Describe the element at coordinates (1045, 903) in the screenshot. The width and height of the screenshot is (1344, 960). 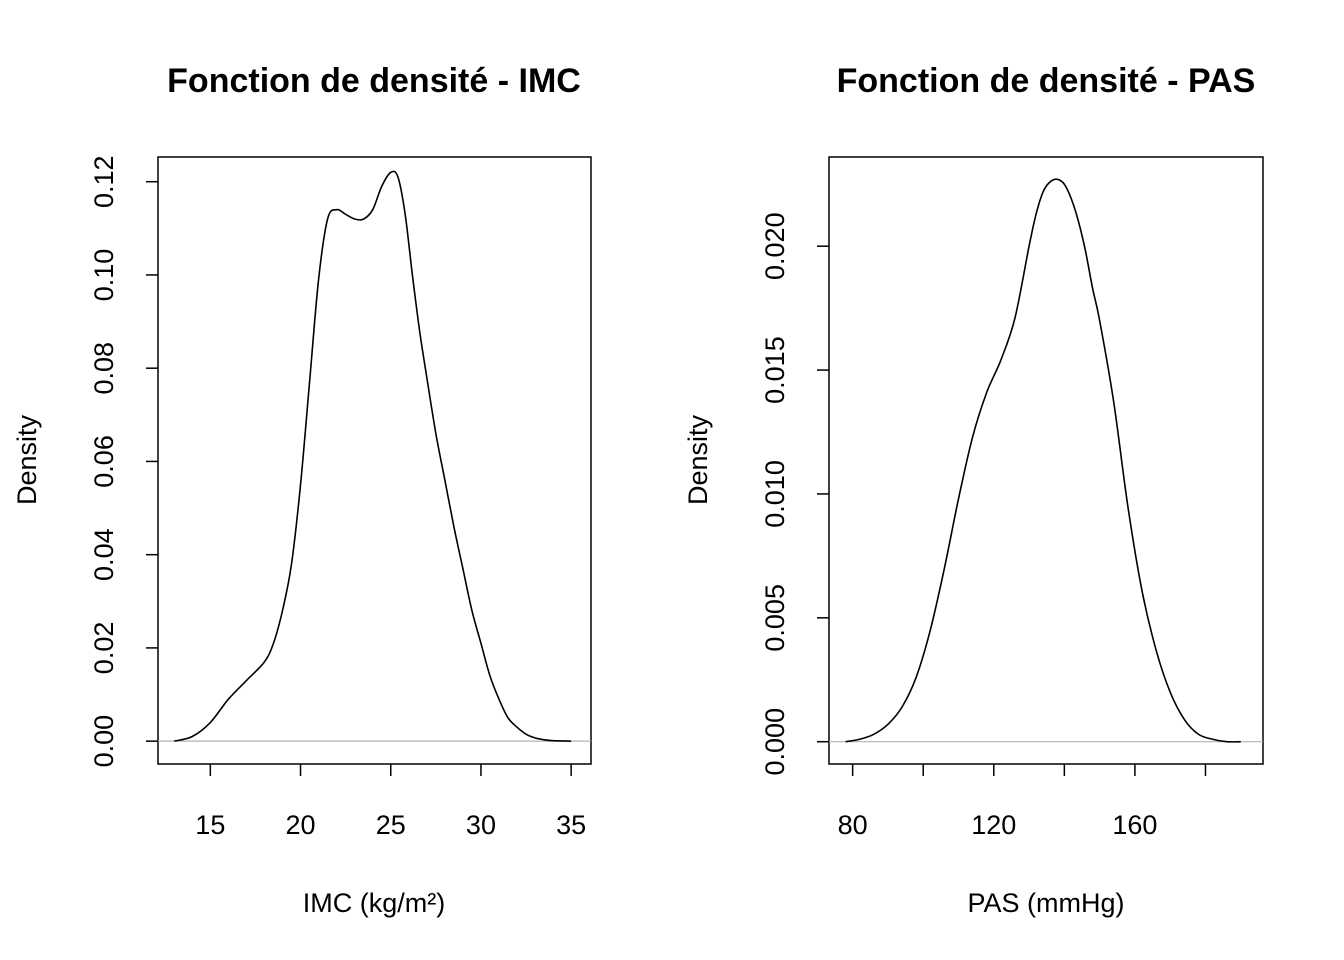
I see `x-axis-label: PAS (mmHg)` at that location.